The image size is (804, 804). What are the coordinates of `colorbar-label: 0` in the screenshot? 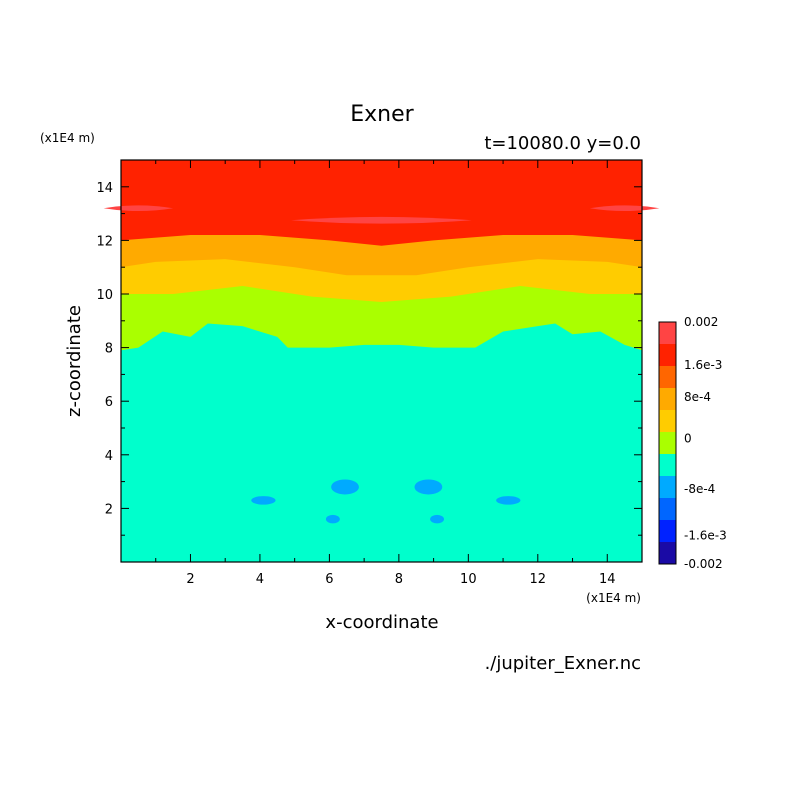 It's located at (688, 439).